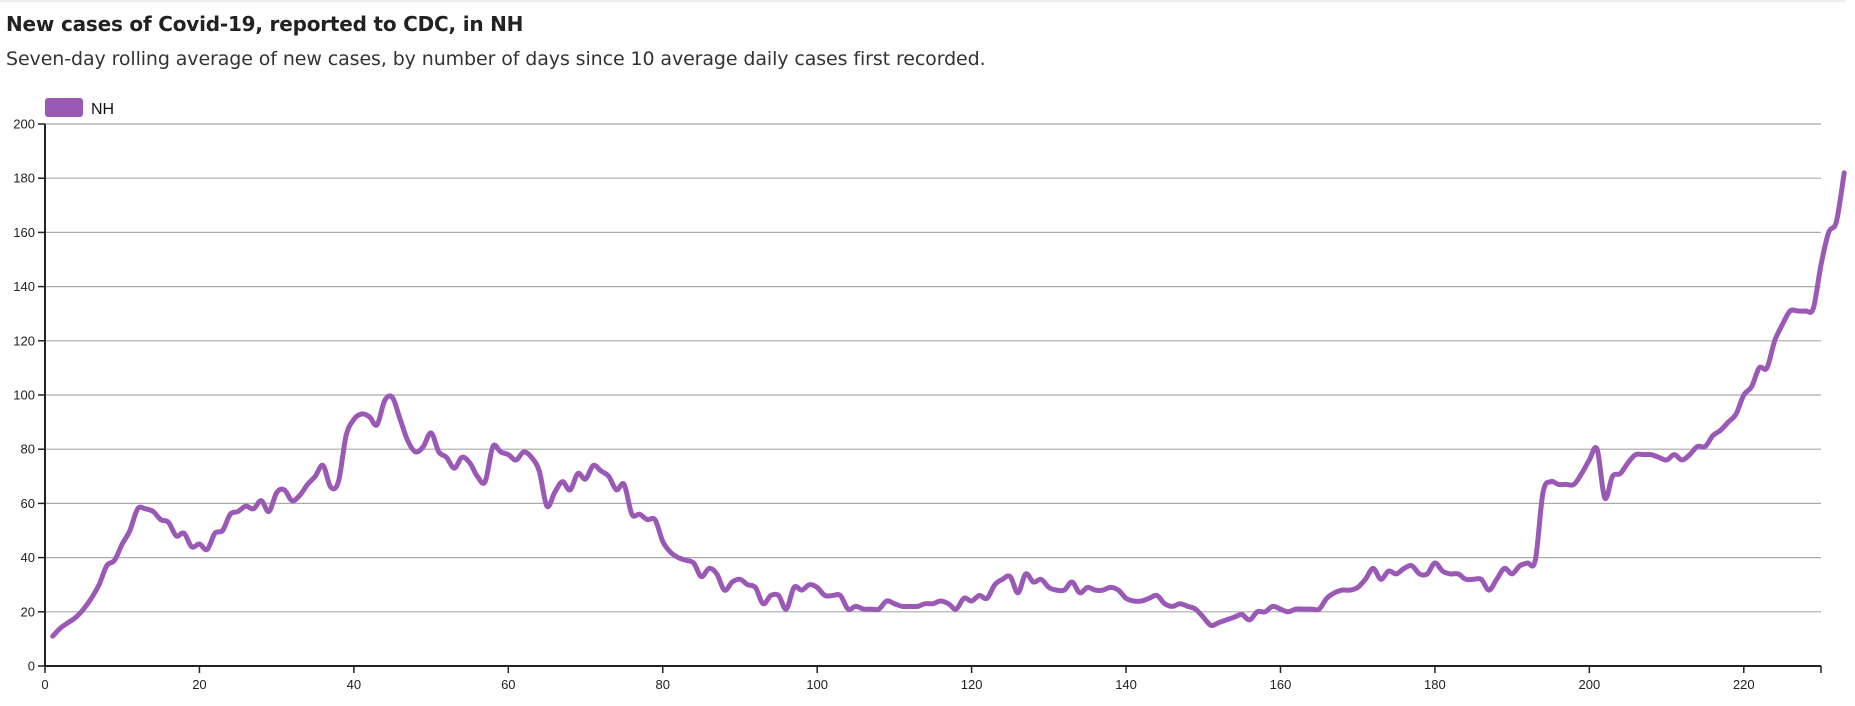 The height and width of the screenshot is (706, 1855). I want to click on legend-label-nh: NH, so click(102, 109).